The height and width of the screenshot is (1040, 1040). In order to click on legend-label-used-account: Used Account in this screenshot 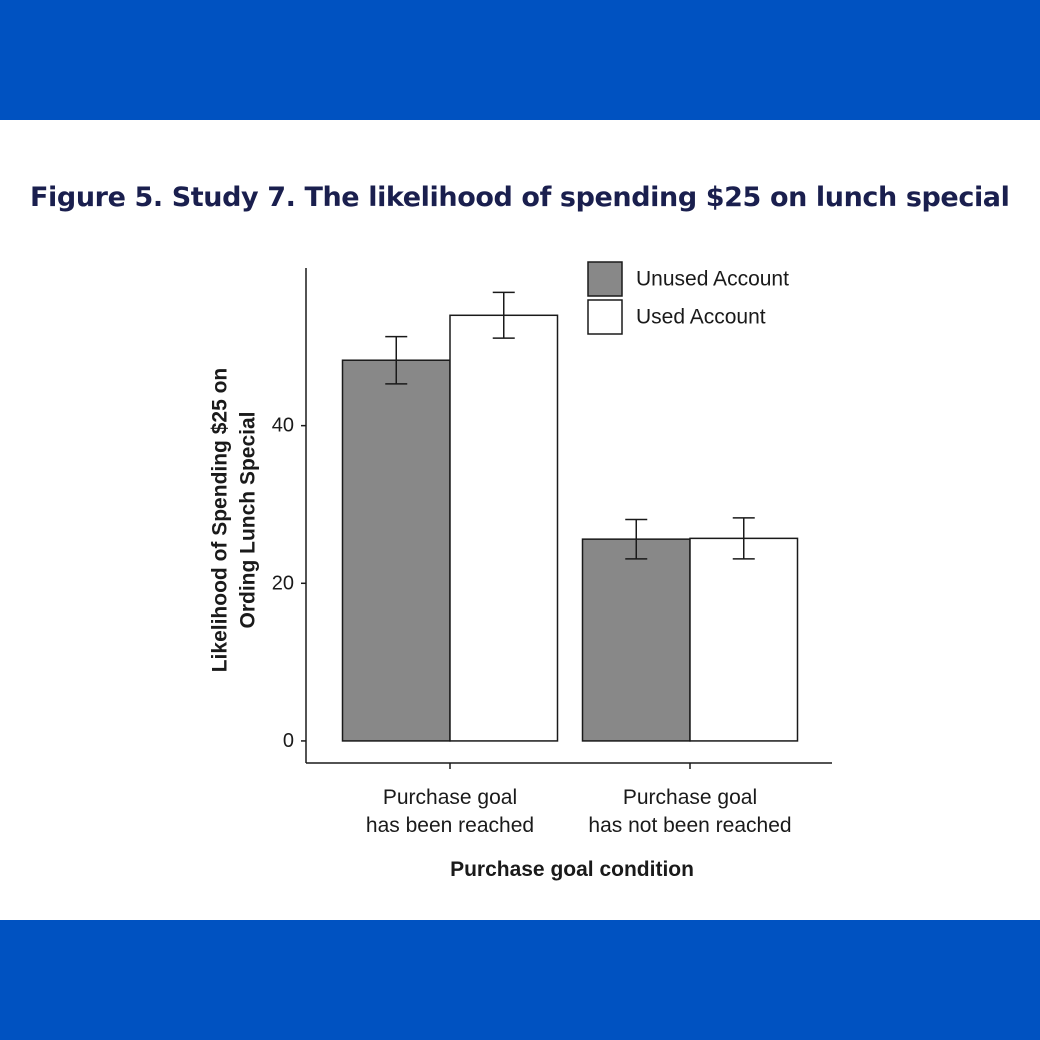, I will do `click(701, 317)`.